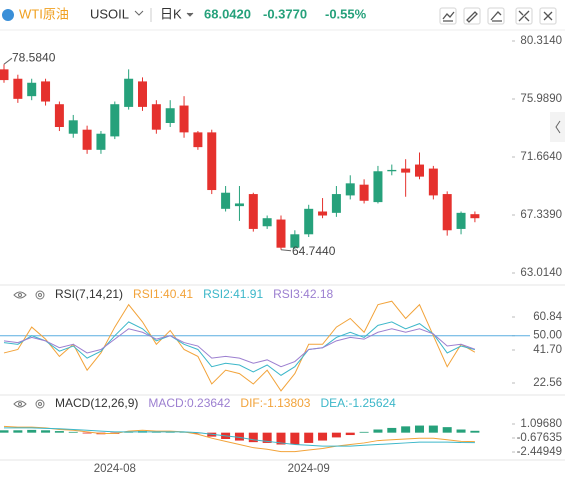 The image size is (565, 481). Describe the element at coordinates (557, 127) in the screenshot. I see `side-toggle` at that location.